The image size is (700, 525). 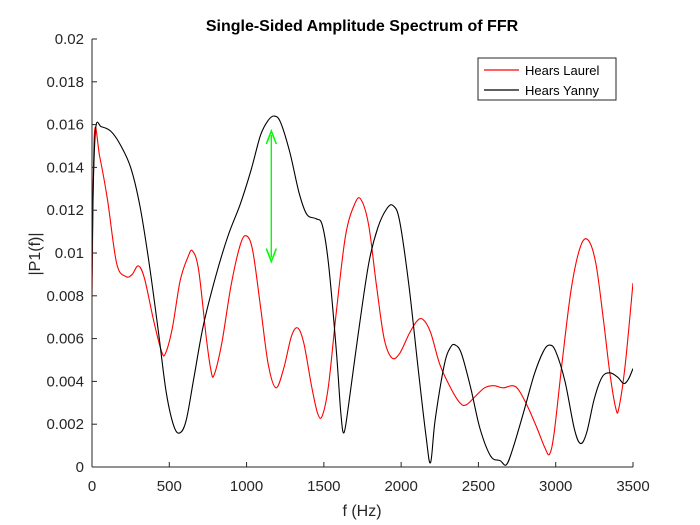 What do you see at coordinates (323, 486) in the screenshot?
I see `x-tick-label: 1500` at bounding box center [323, 486].